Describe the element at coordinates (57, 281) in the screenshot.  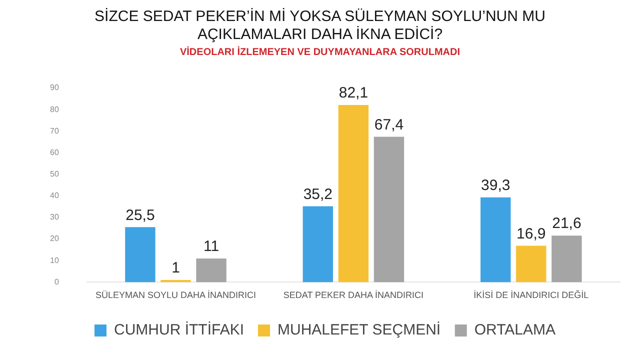
I see `y-tick-label: 0` at that location.